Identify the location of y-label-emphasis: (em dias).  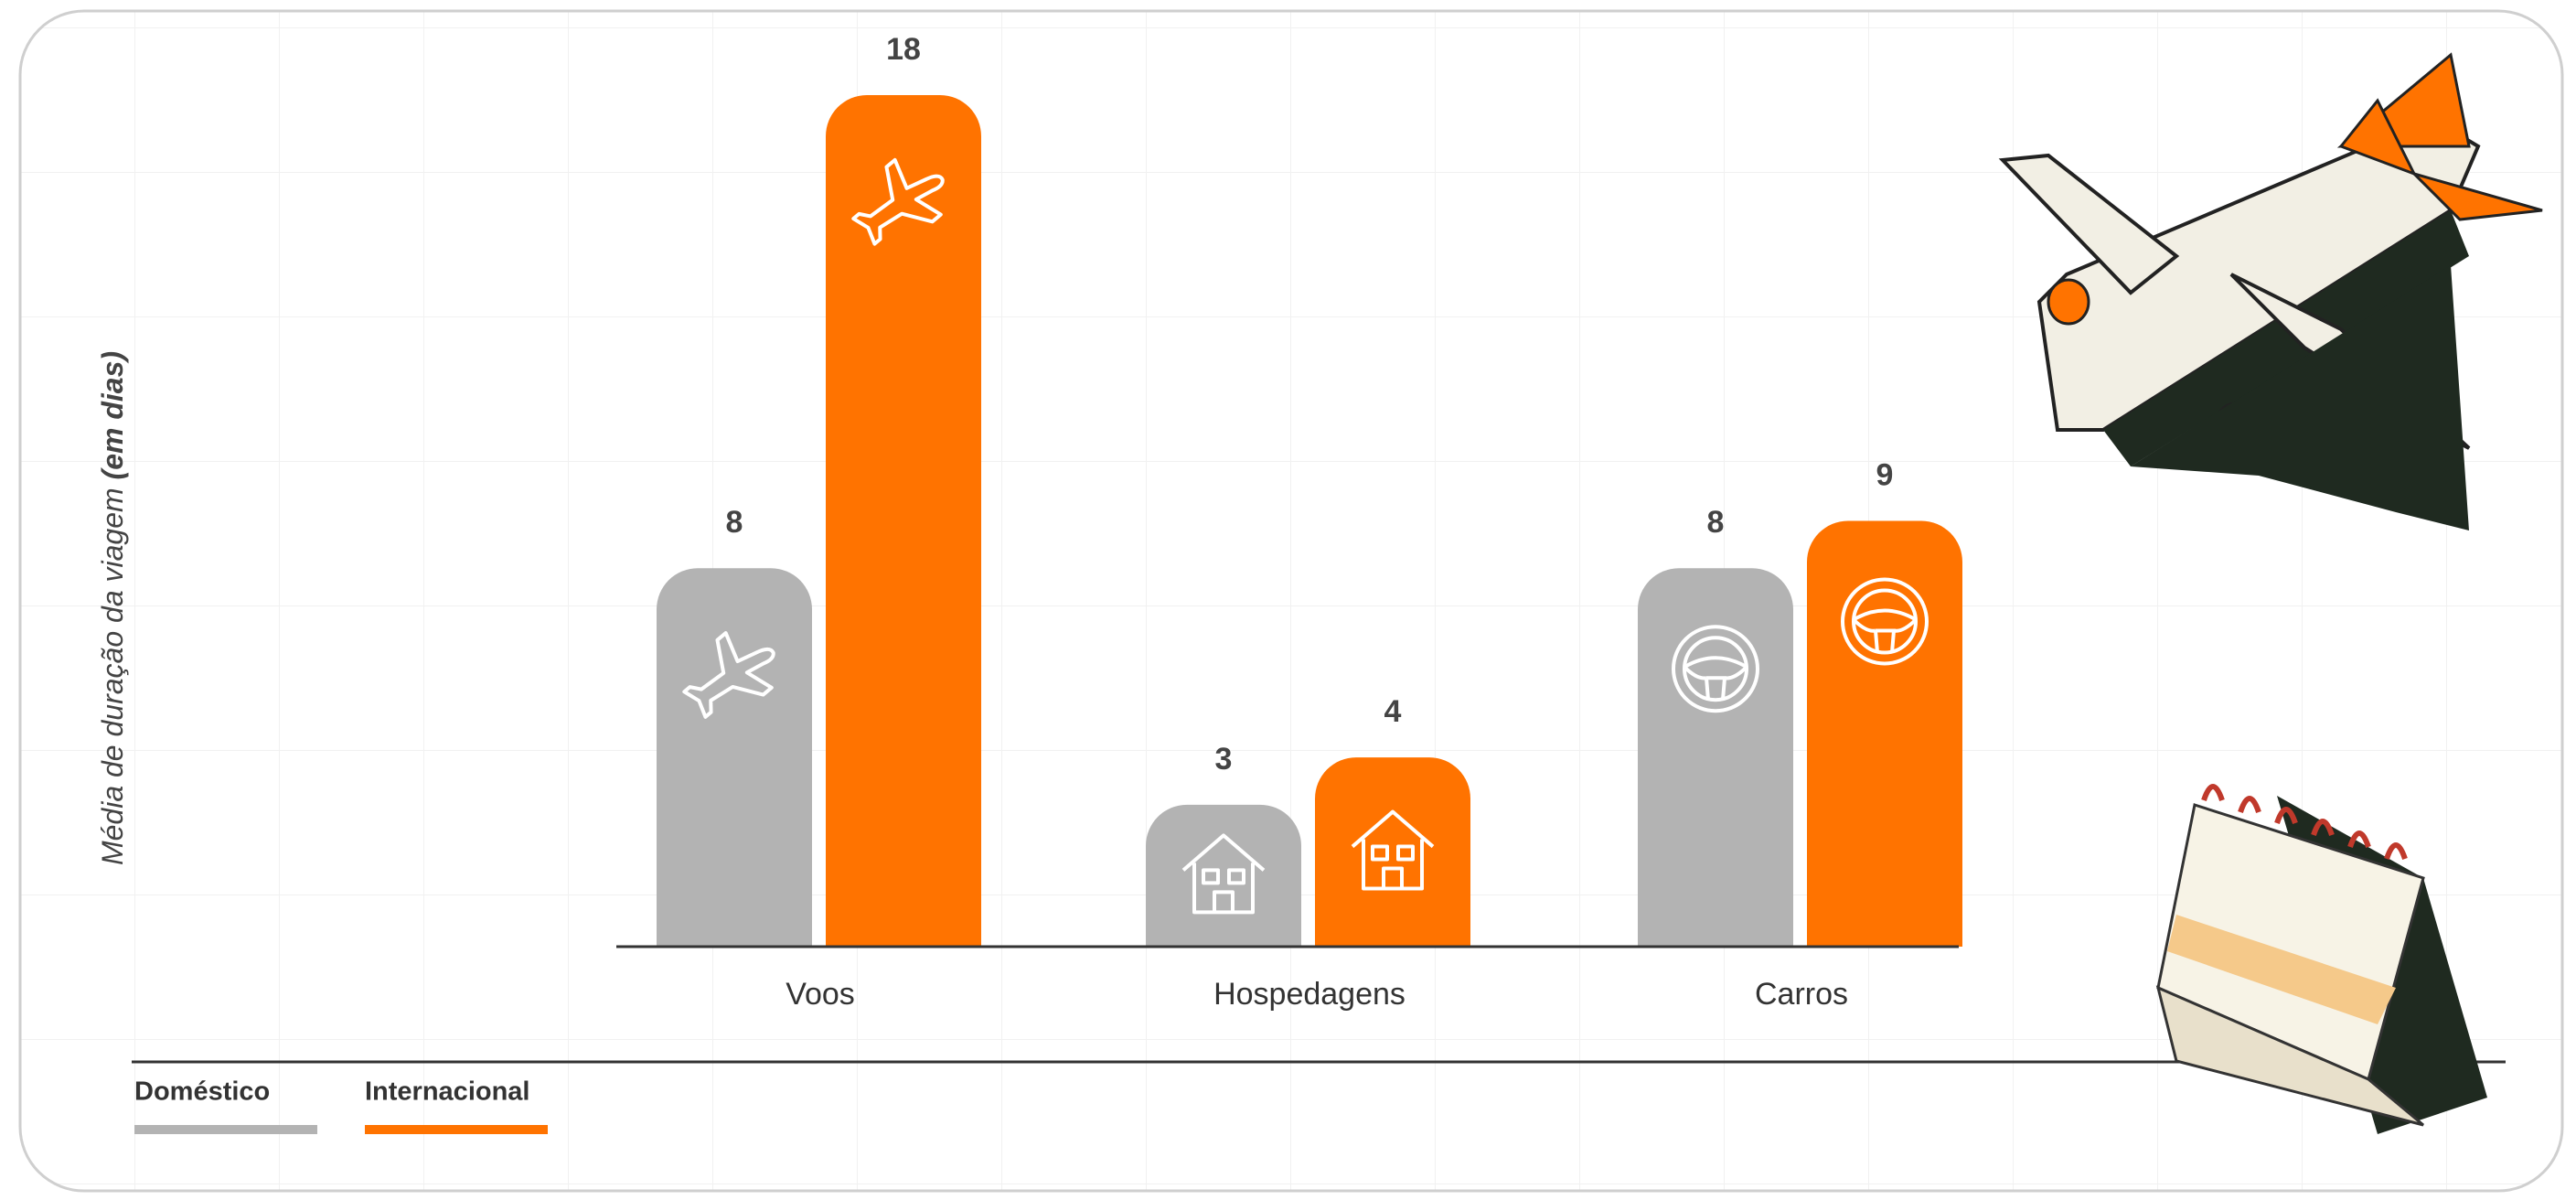
(112, 415).